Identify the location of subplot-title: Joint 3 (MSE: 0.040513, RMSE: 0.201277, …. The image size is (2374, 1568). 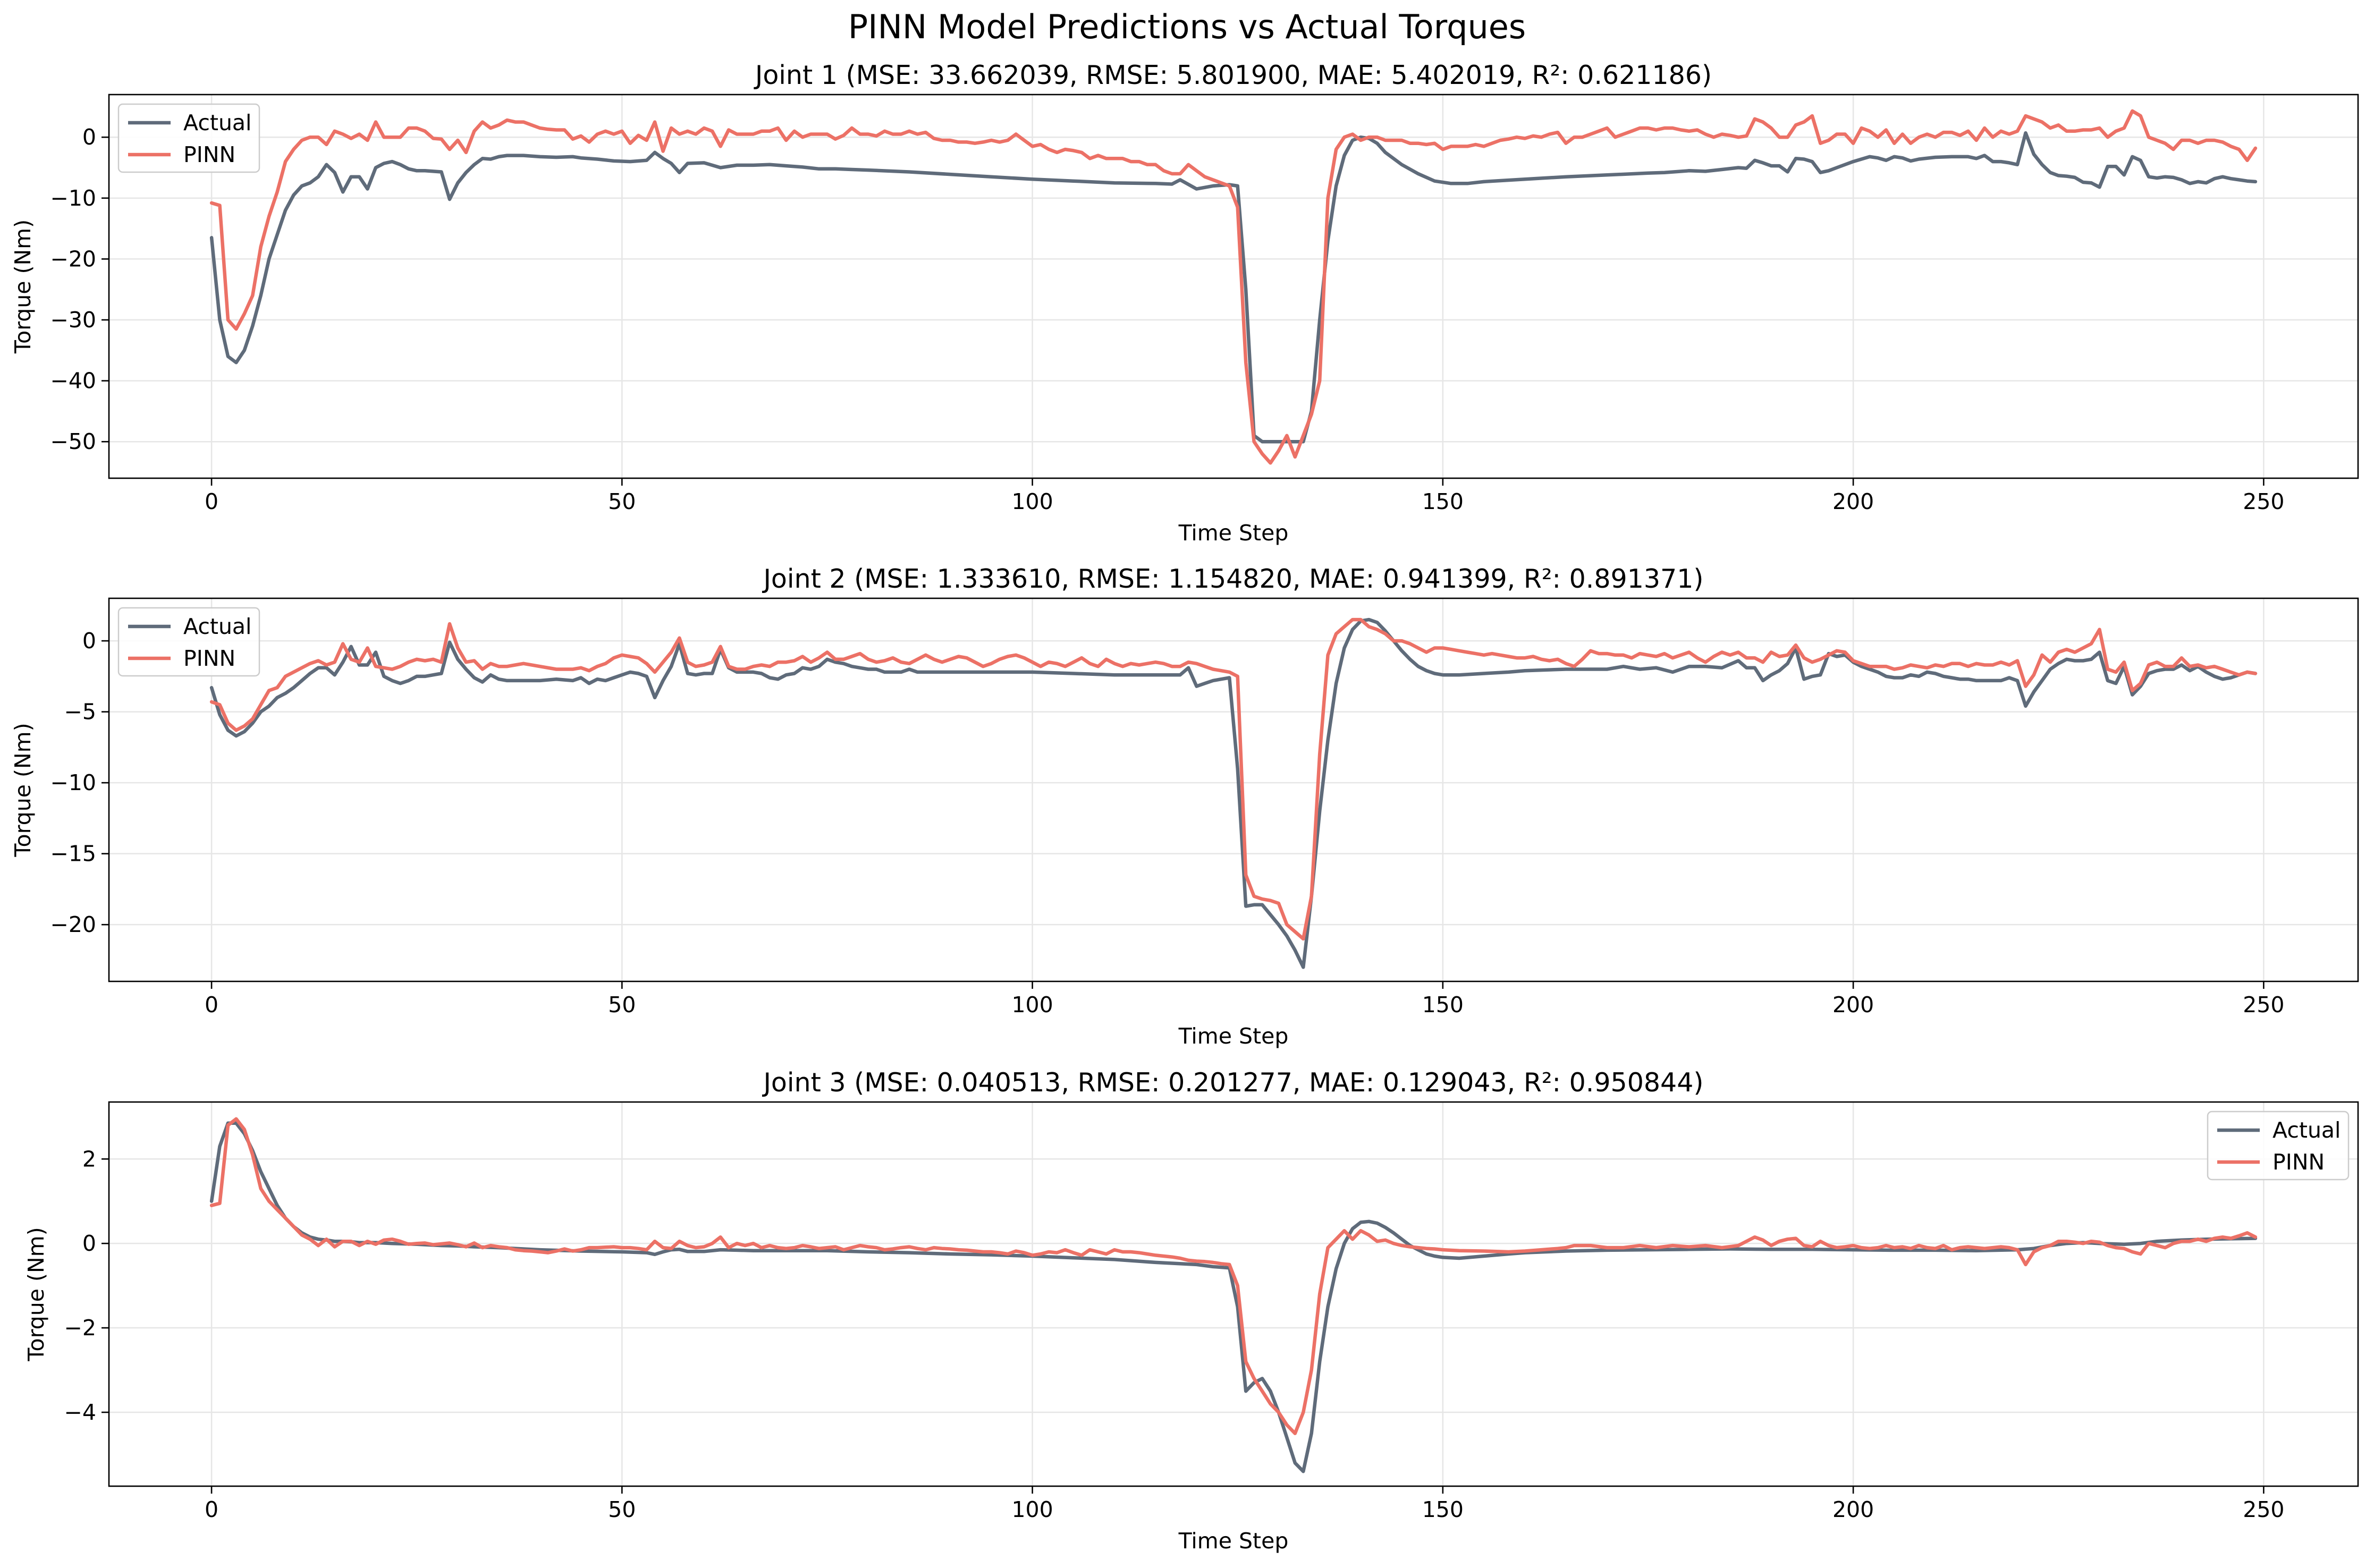
(1232, 1082).